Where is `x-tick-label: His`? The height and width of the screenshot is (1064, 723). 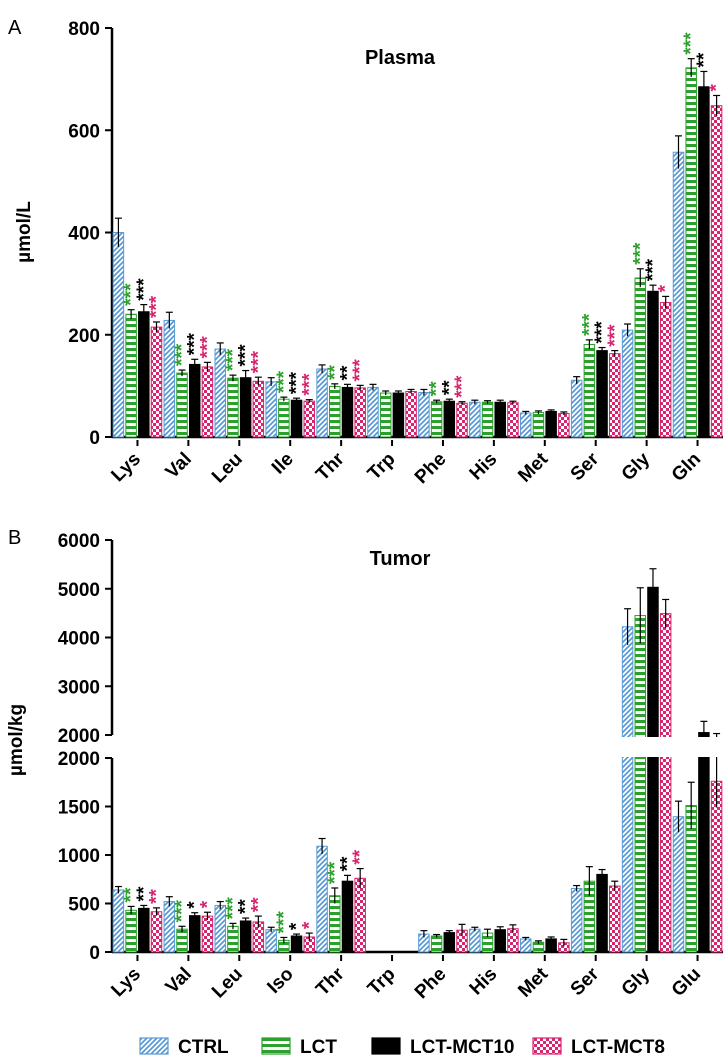 x-tick-label: His is located at coordinates (484, 982).